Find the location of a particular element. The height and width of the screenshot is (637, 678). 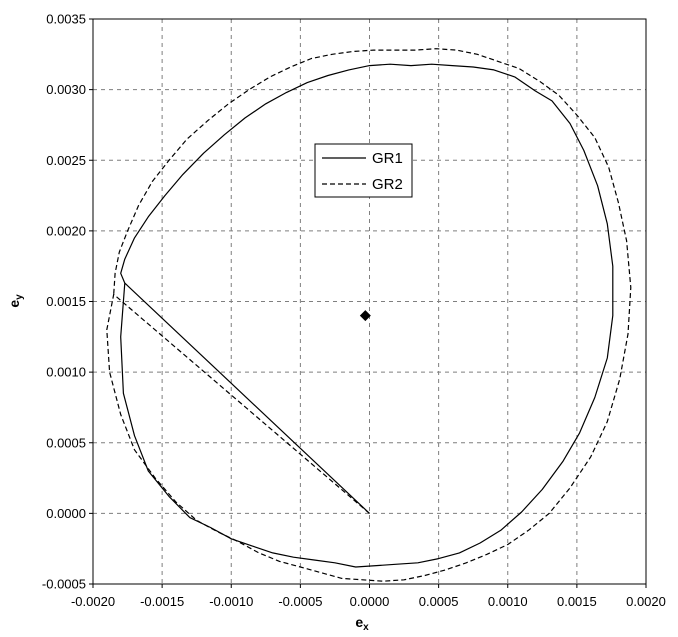

y-tick-label-3: 0.0010 is located at coordinates (66, 372).